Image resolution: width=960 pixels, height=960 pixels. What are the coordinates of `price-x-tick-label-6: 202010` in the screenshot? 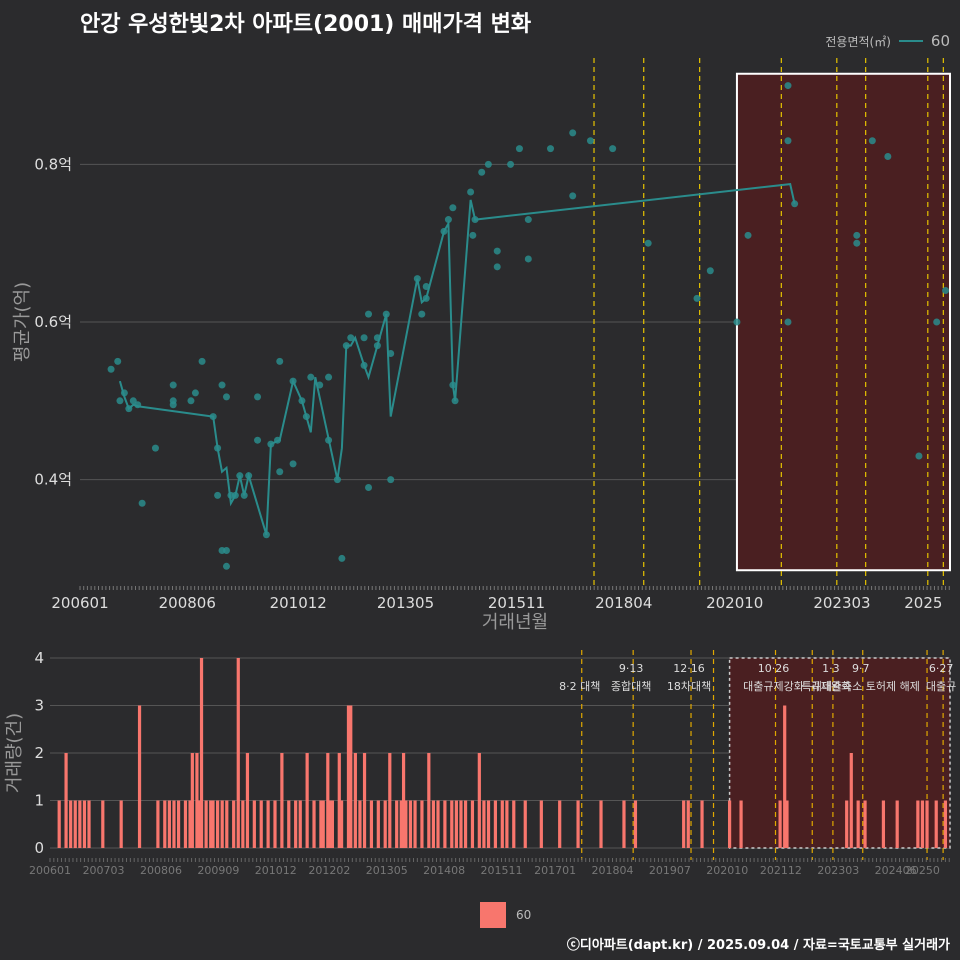 It's located at (734, 603).